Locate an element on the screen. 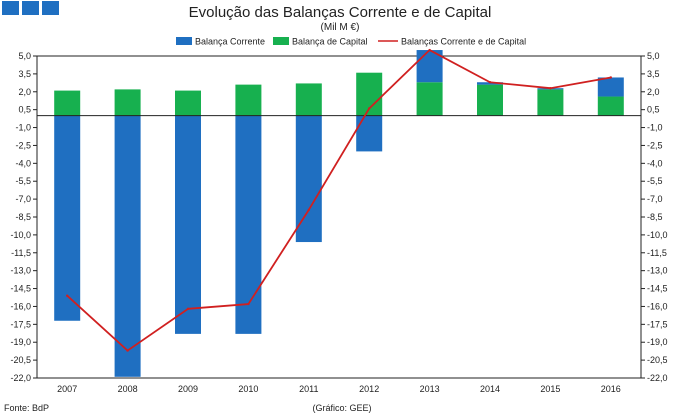  y-tick-label-left: -5,5 is located at coordinates (23, 181).